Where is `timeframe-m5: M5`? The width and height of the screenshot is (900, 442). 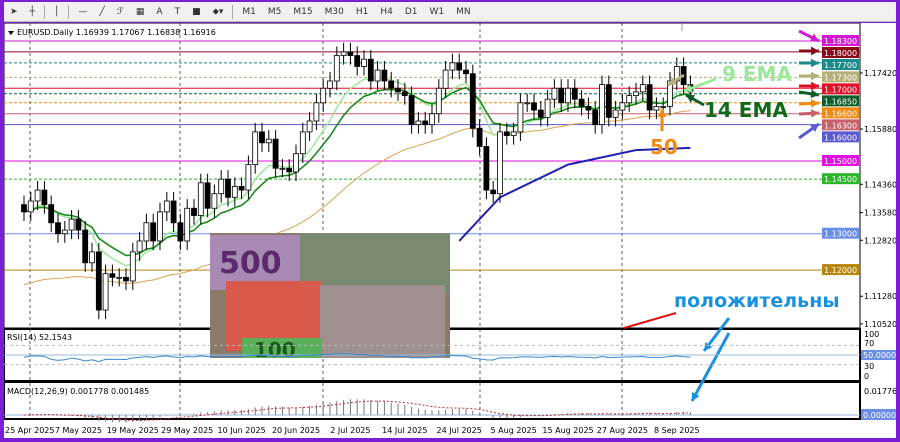
timeframe-m5: M5 is located at coordinates (274, 11).